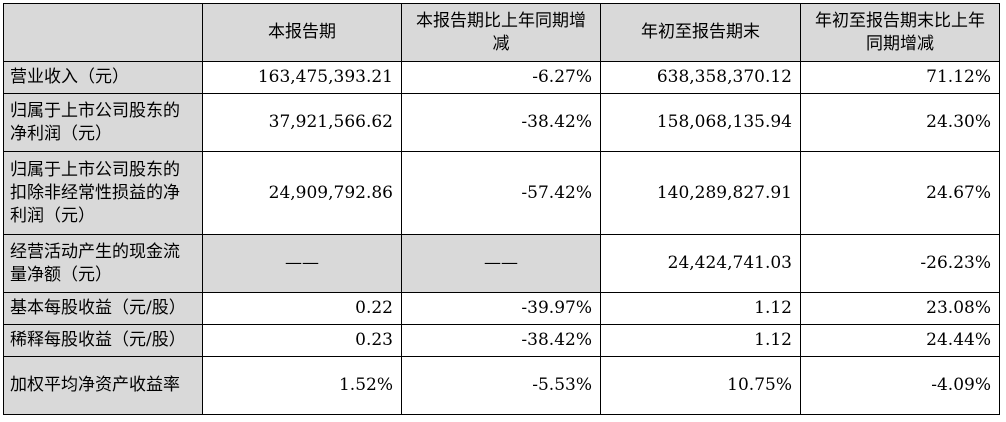  I want to click on cell-year-to-date-change: -26.23%, so click(900, 263).